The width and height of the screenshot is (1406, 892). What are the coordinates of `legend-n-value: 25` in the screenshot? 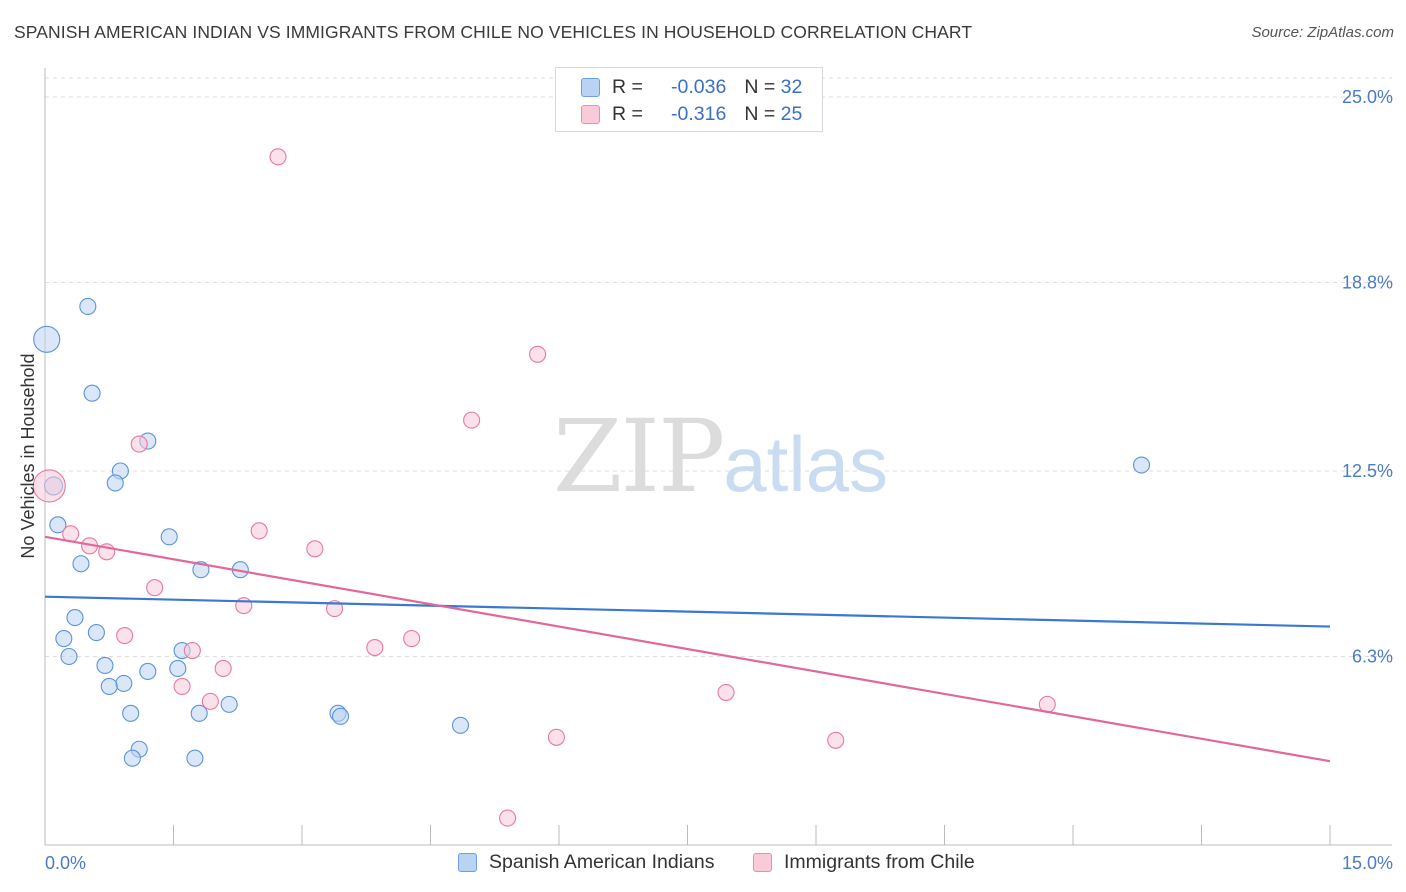 It's located at (791, 113).